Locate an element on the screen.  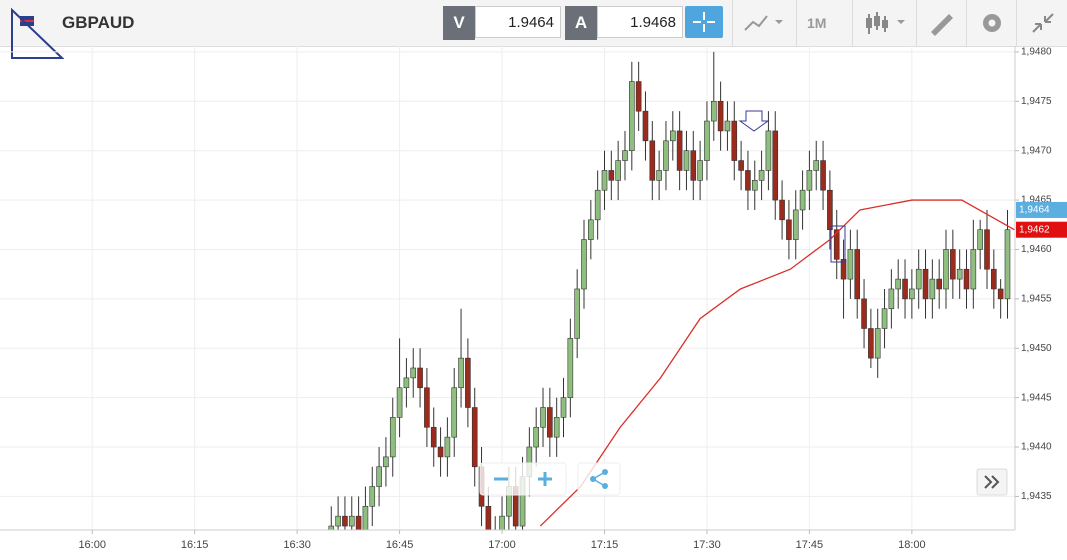
price-tag-label: 1,9462 is located at coordinates (1034, 229).